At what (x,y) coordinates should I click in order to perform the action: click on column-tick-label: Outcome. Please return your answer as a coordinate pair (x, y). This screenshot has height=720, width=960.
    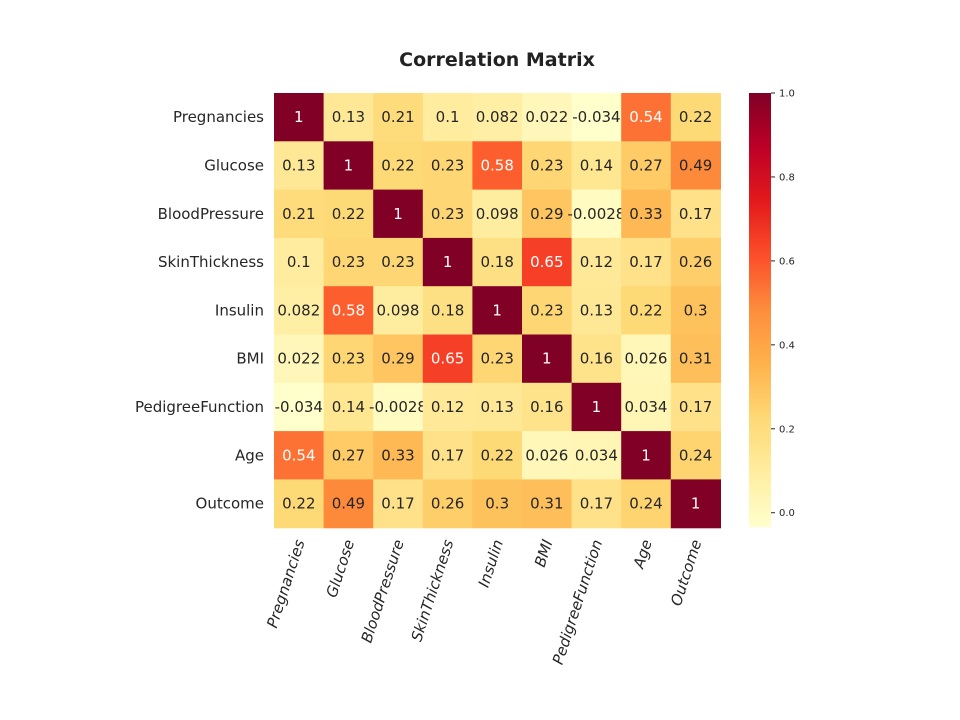
    Looking at the image, I should click on (686, 572).